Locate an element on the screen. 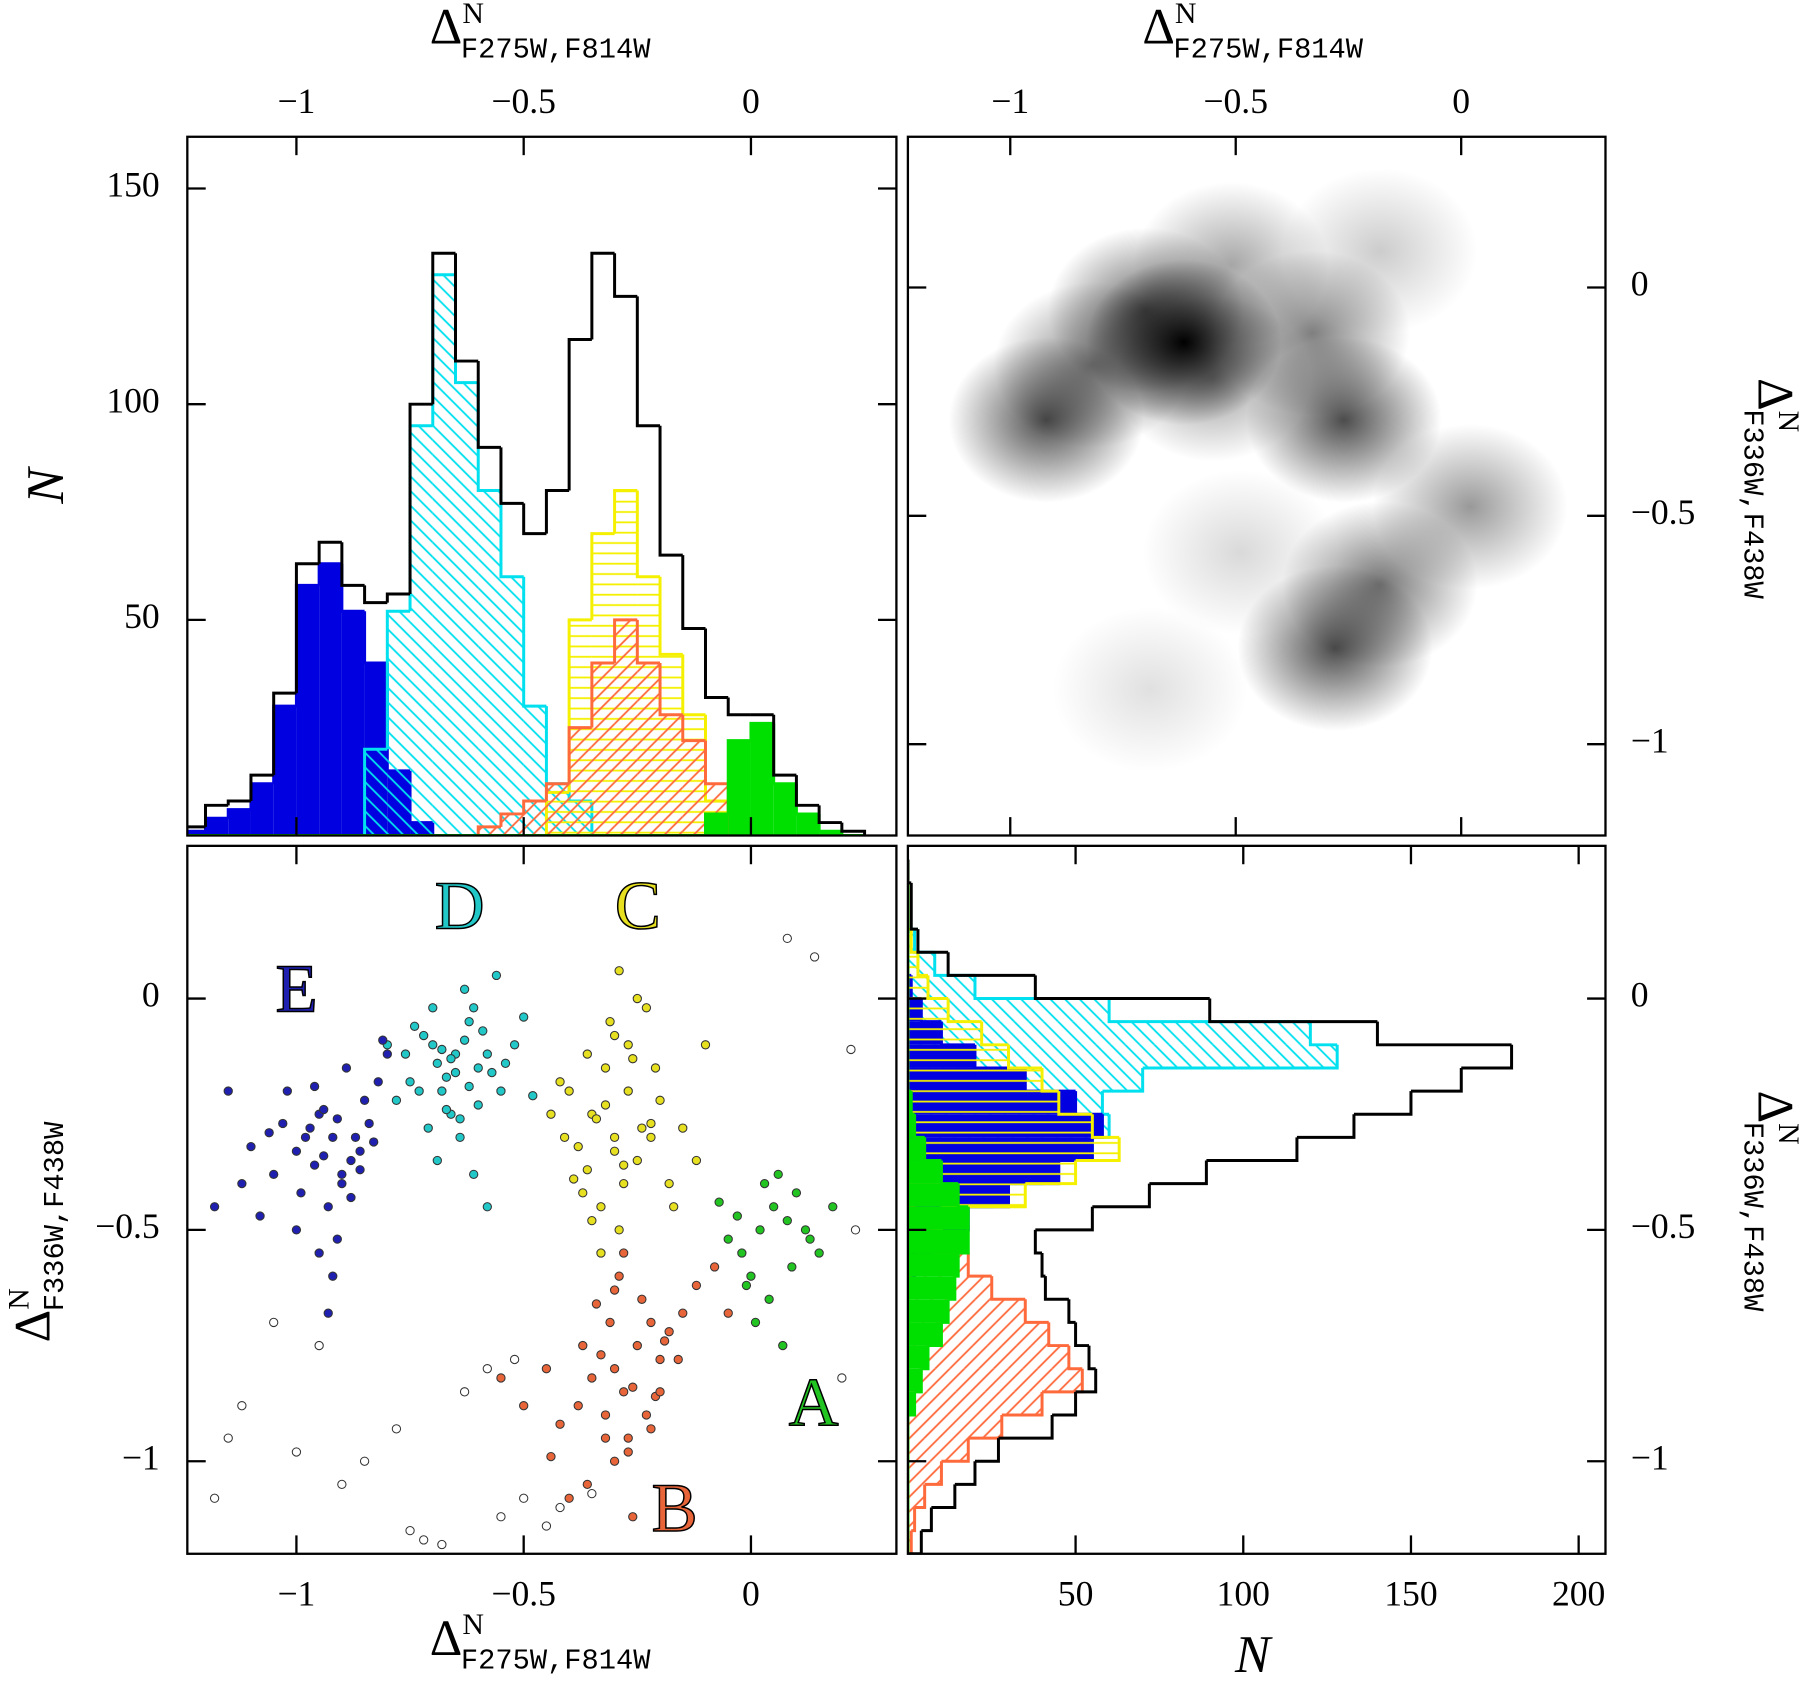  density-blob is located at coordinates (1380, 251).